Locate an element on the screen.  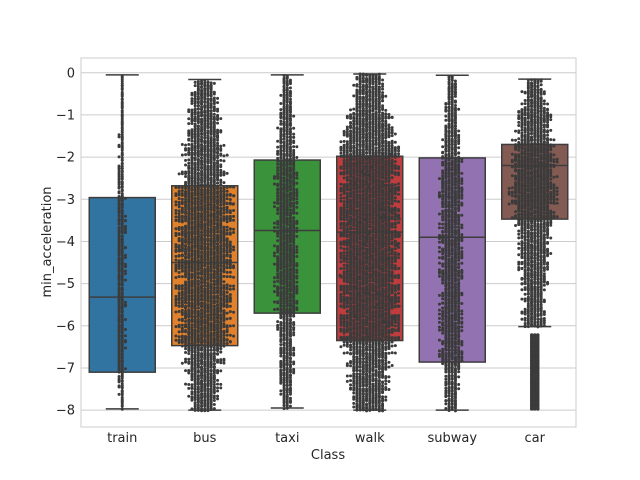
y-tick-label: −5 is located at coordinates (65, 284).